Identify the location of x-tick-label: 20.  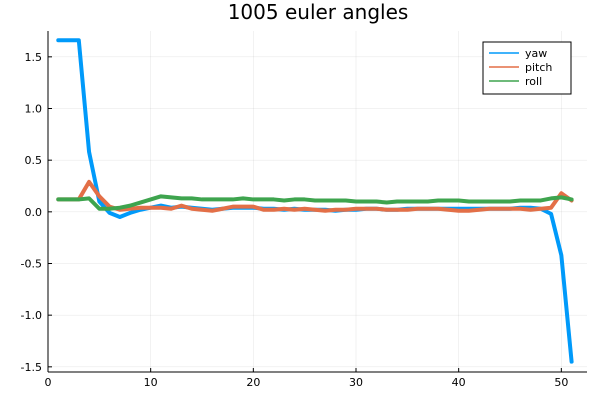
(253, 382).